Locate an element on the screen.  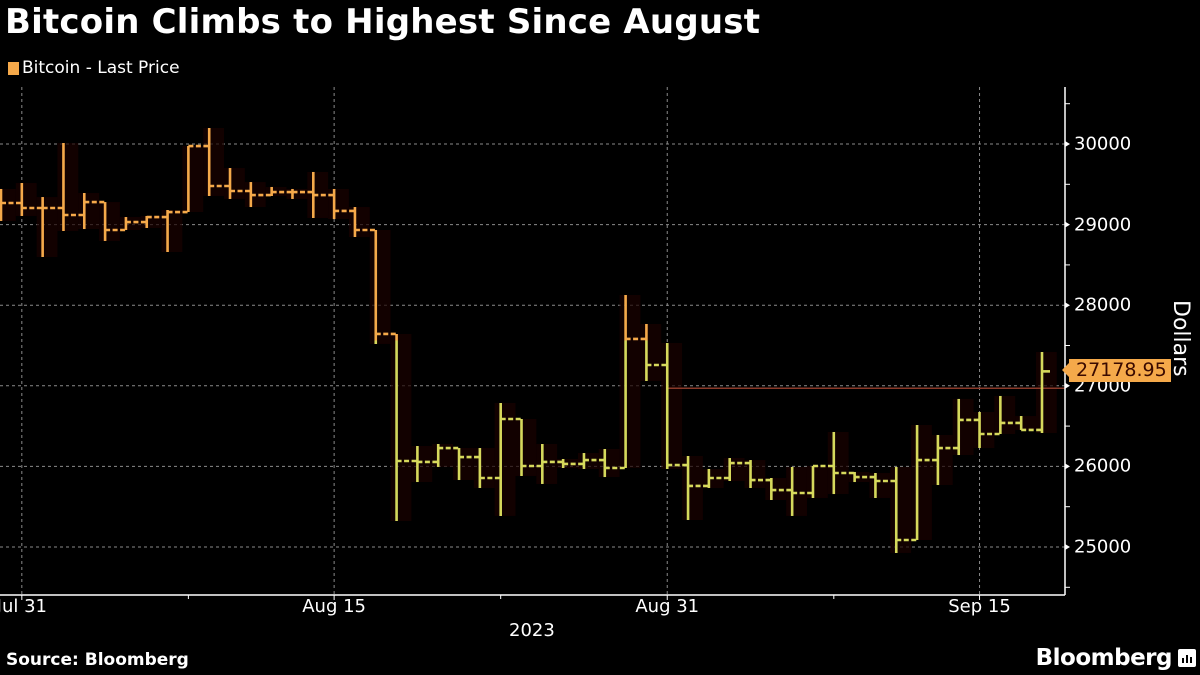
bloomberg-chart-icon is located at coordinates (1187, 658).